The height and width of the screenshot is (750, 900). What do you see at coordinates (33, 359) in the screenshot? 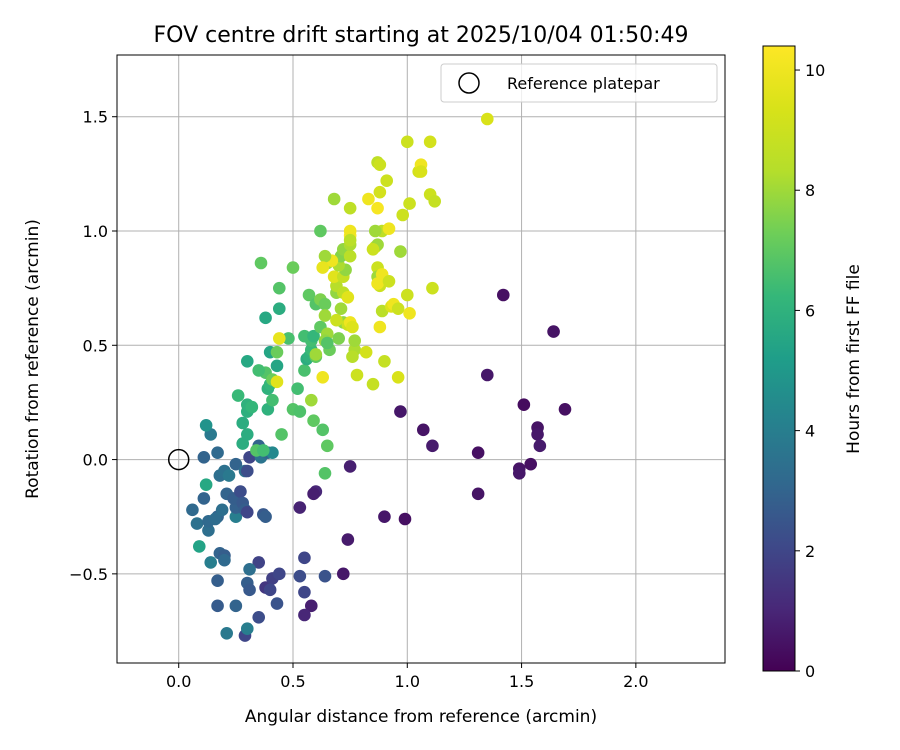
I see `y-axis-label: Rotation from reference (arcmin)` at bounding box center [33, 359].